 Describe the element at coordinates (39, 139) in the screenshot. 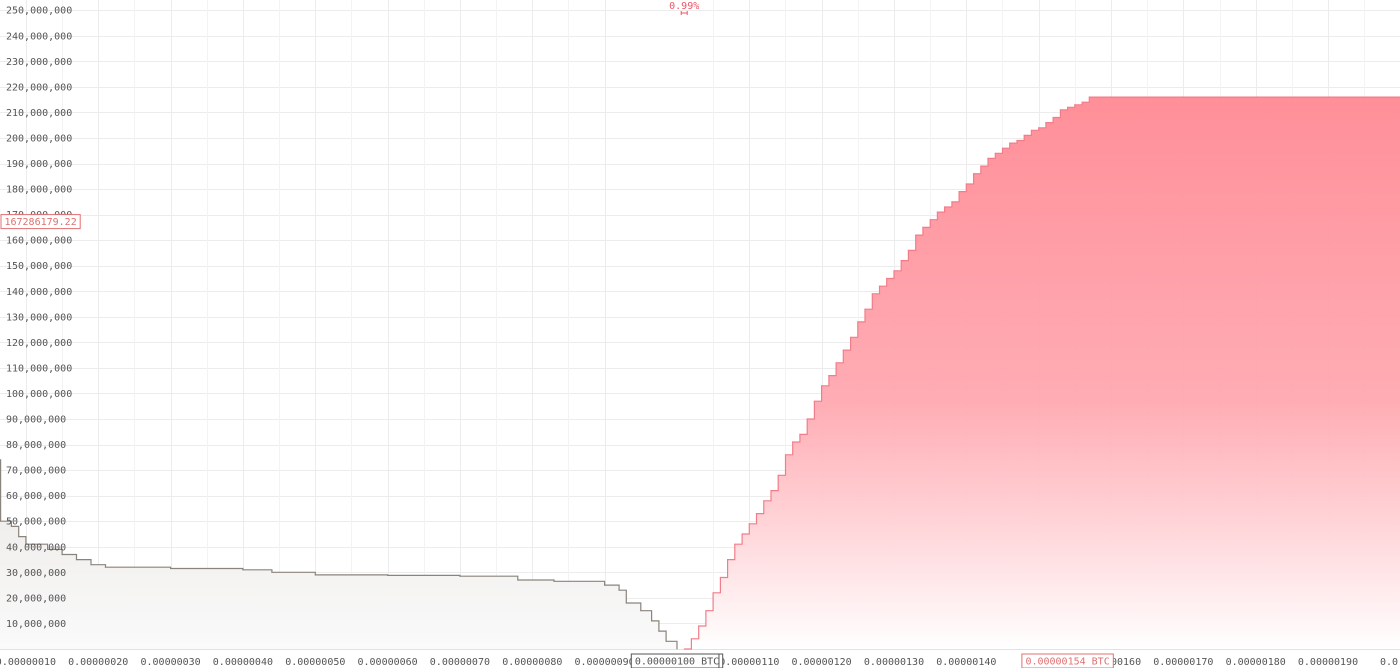

I see `y-tick-label-19: 200,000,000` at that location.